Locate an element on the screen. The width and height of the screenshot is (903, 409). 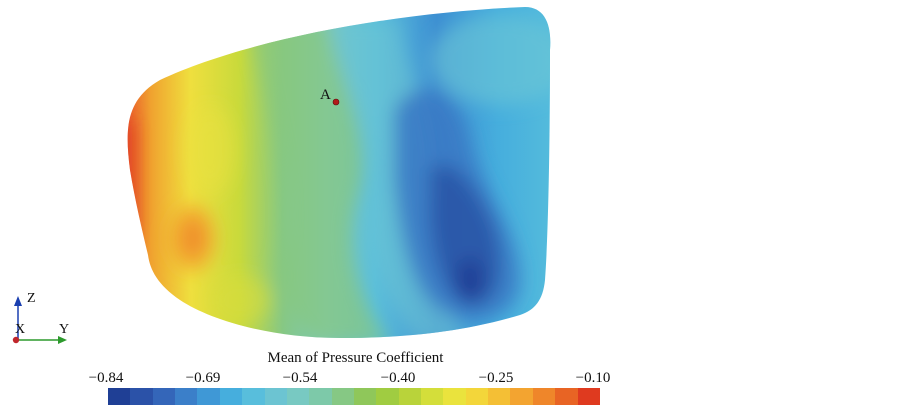
colorbar-tick-5: −0.10 is located at coordinates (593, 378).